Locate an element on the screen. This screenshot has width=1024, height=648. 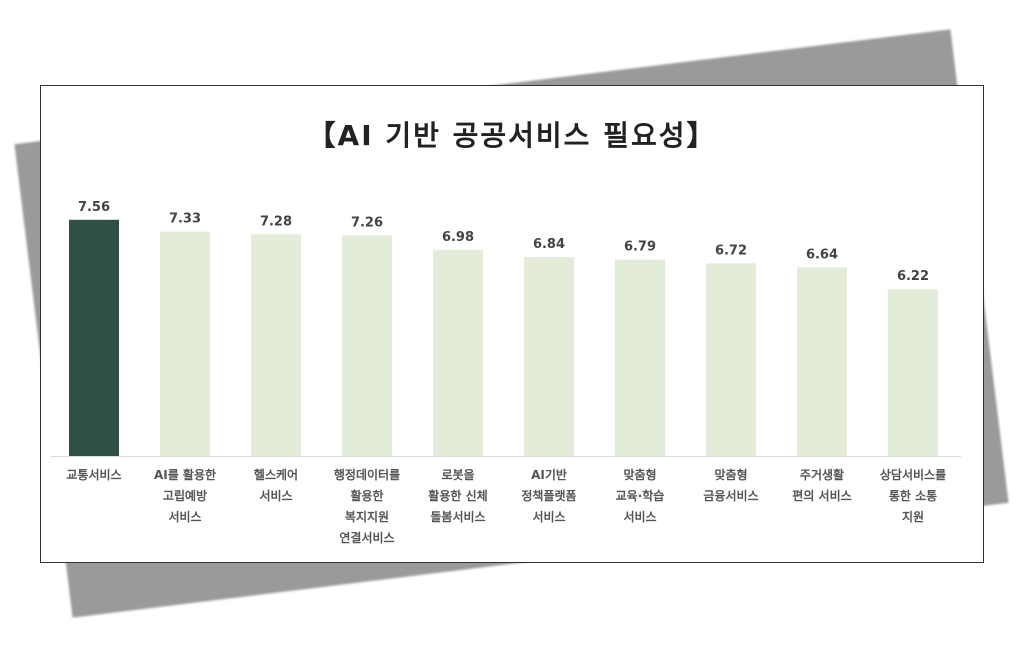
category-label: 상담서비스를 is located at coordinates (913, 474).